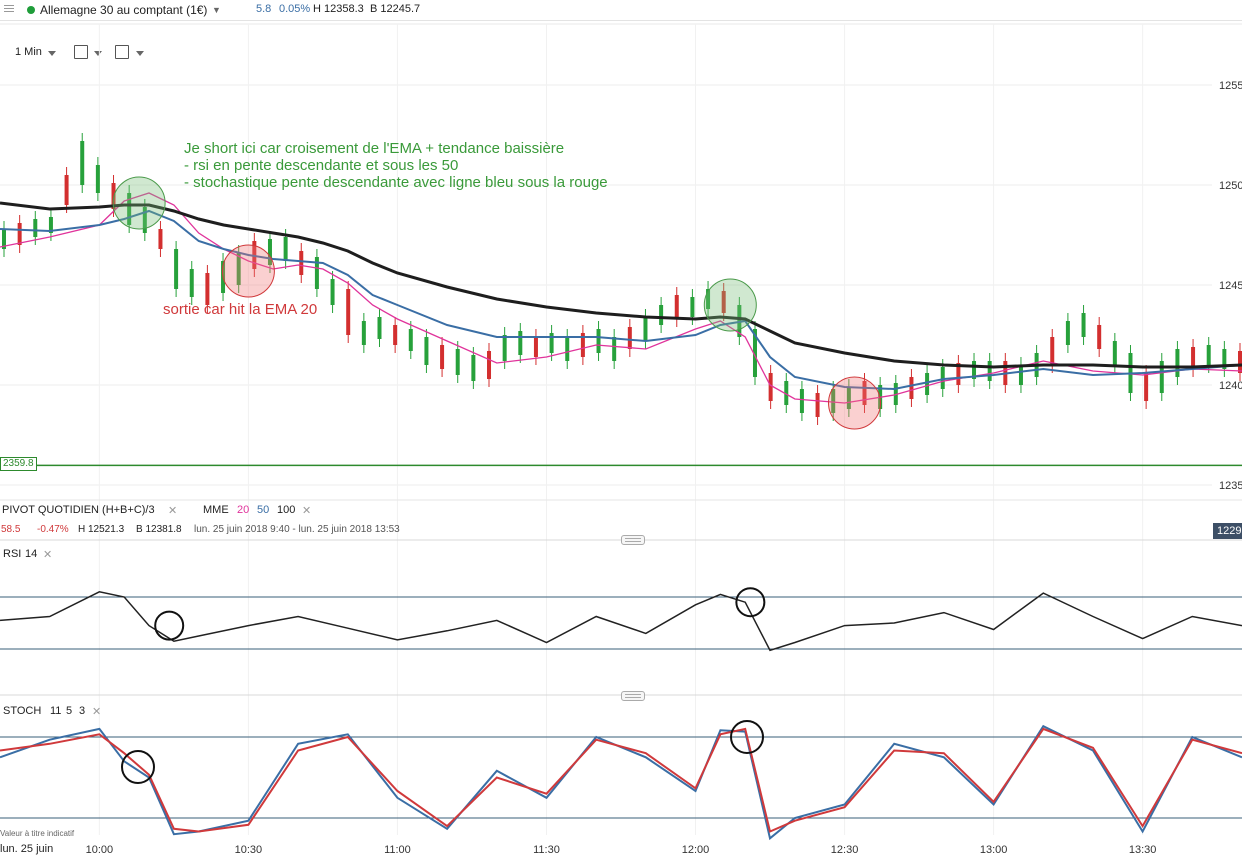 The height and width of the screenshot is (855, 1242). Describe the element at coordinates (397, 849) in the screenshot. I see `time-tick-label: 11:00` at that location.